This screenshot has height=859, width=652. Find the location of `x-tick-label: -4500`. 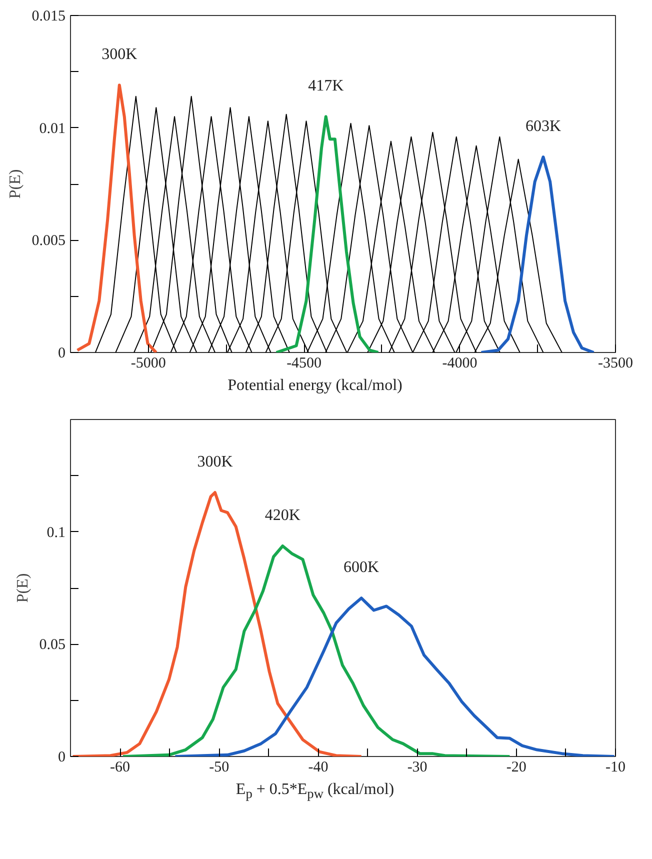

x-tick-label: -4500 is located at coordinates (304, 364).